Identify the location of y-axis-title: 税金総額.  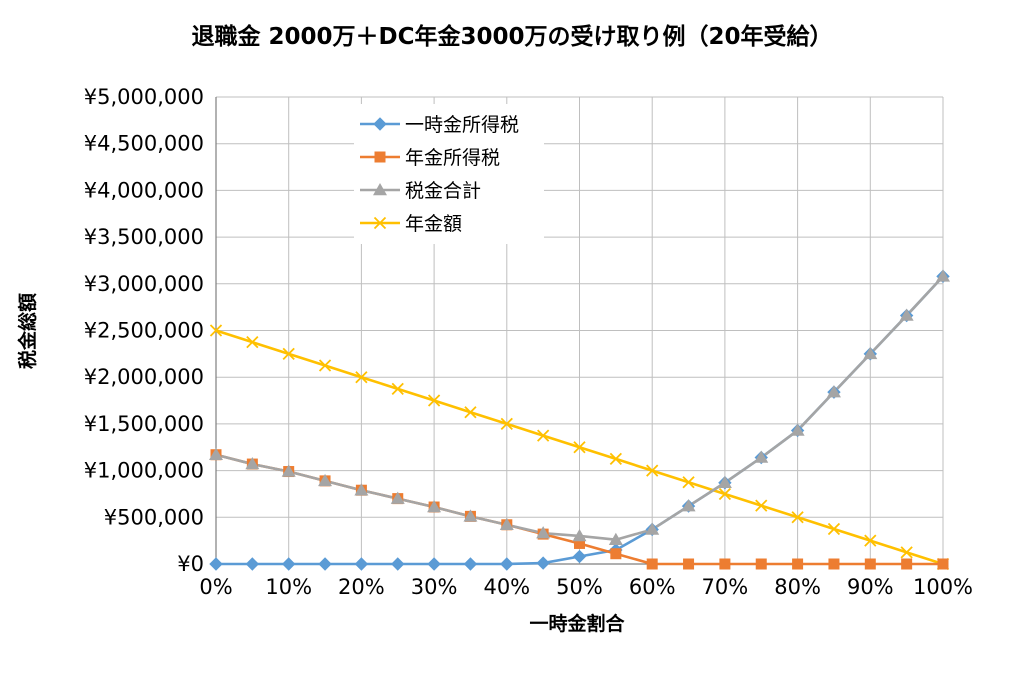
(27, 331).